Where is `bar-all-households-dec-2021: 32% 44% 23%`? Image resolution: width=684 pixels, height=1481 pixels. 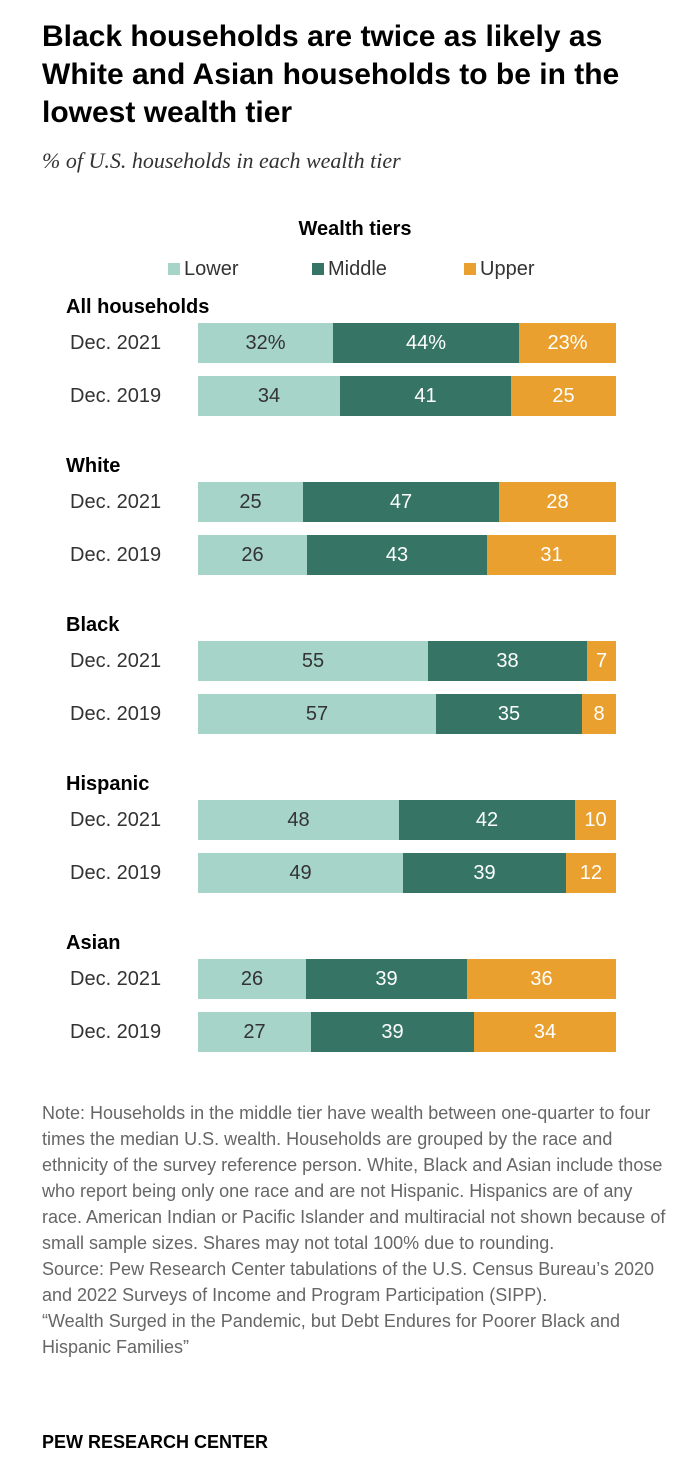 bar-all-households-dec-2021: 32% 44% 23% is located at coordinates (407, 343).